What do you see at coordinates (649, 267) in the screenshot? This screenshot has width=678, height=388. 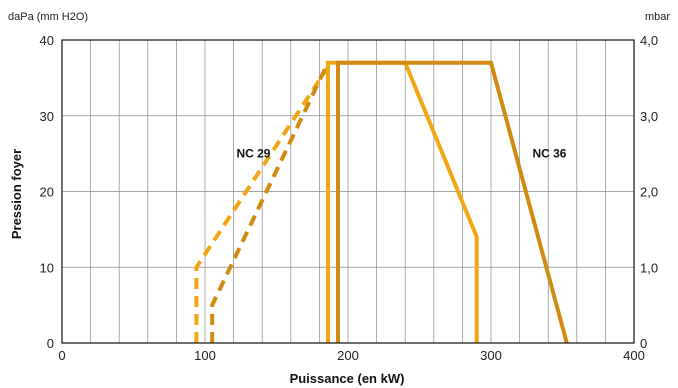 I see `y-tick-label-right: 1,0` at bounding box center [649, 267].